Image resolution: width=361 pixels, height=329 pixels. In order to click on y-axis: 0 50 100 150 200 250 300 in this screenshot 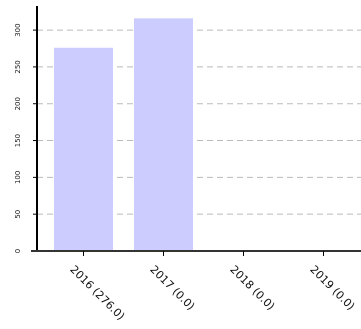, I will do `click(26, 129)`.